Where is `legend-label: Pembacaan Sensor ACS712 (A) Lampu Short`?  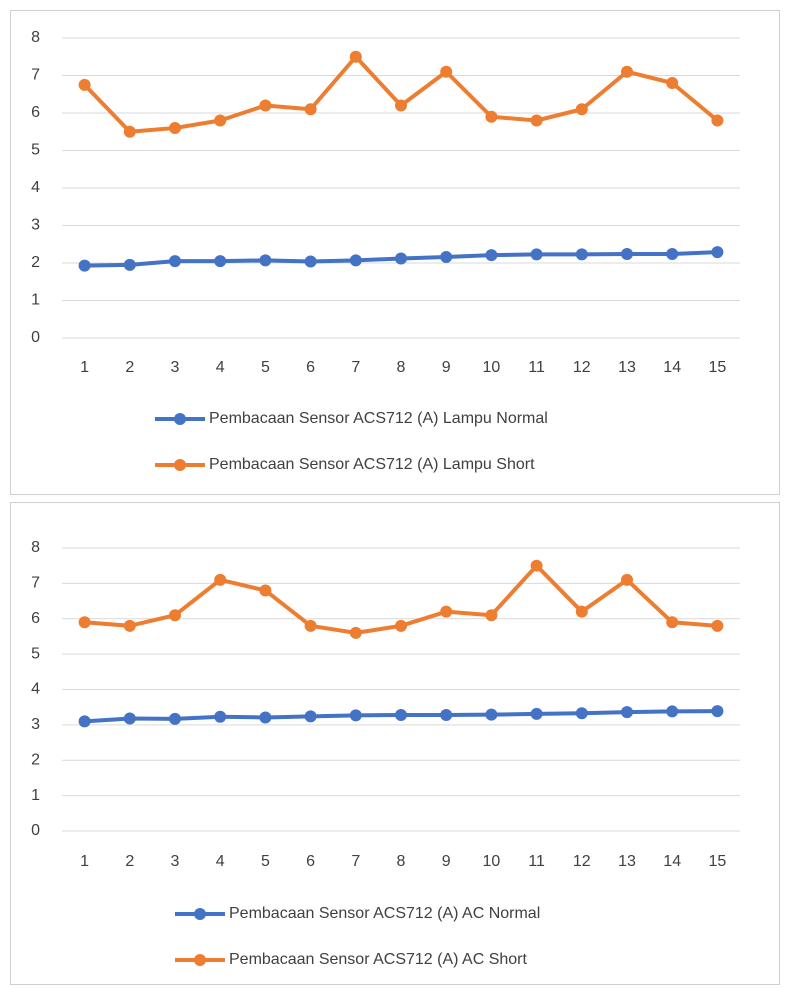
legend-label: Pembacaan Sensor ACS712 (A) Lampu Short is located at coordinates (372, 464).